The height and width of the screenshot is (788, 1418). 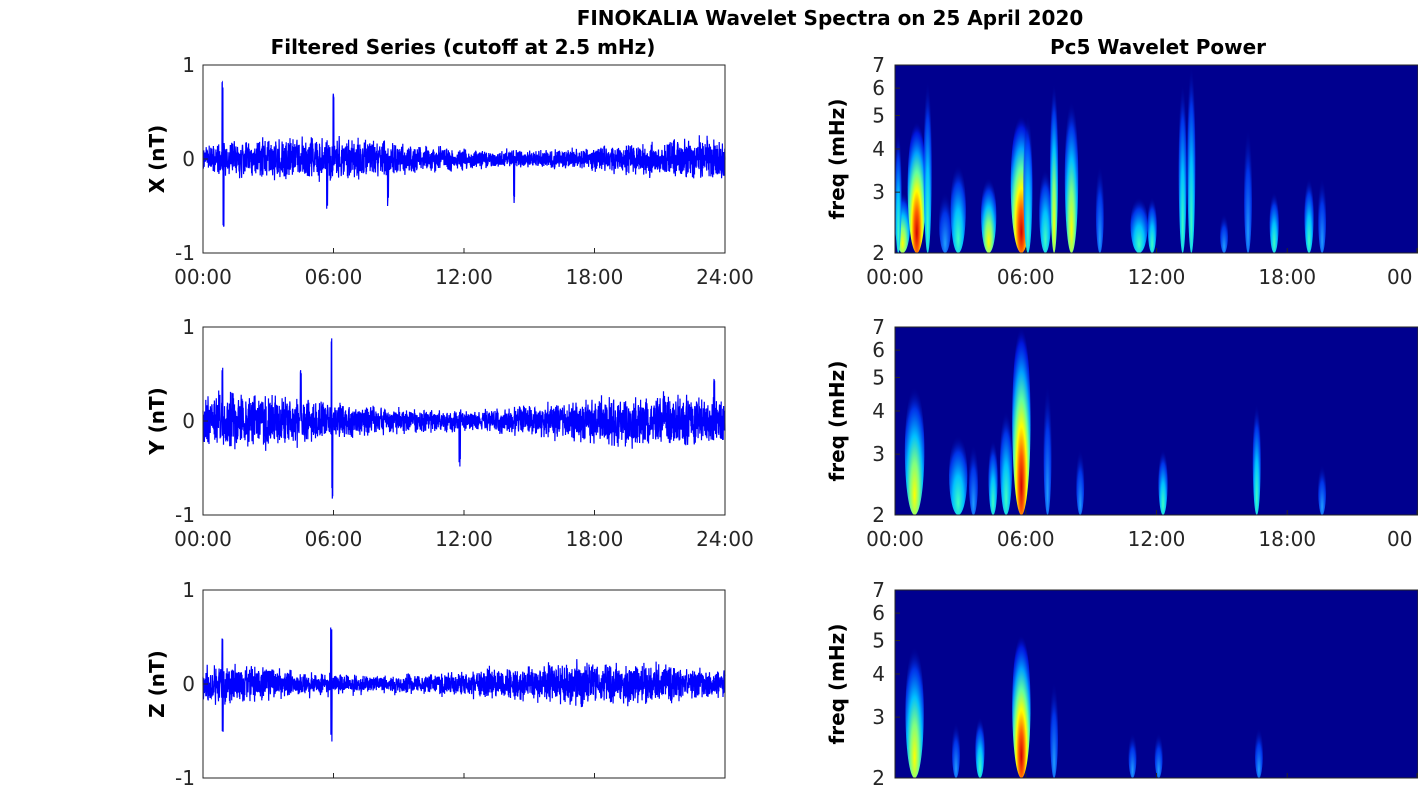 I want to click on right-column-title: Pc5 Wavelet Power, so click(x=1158, y=47).